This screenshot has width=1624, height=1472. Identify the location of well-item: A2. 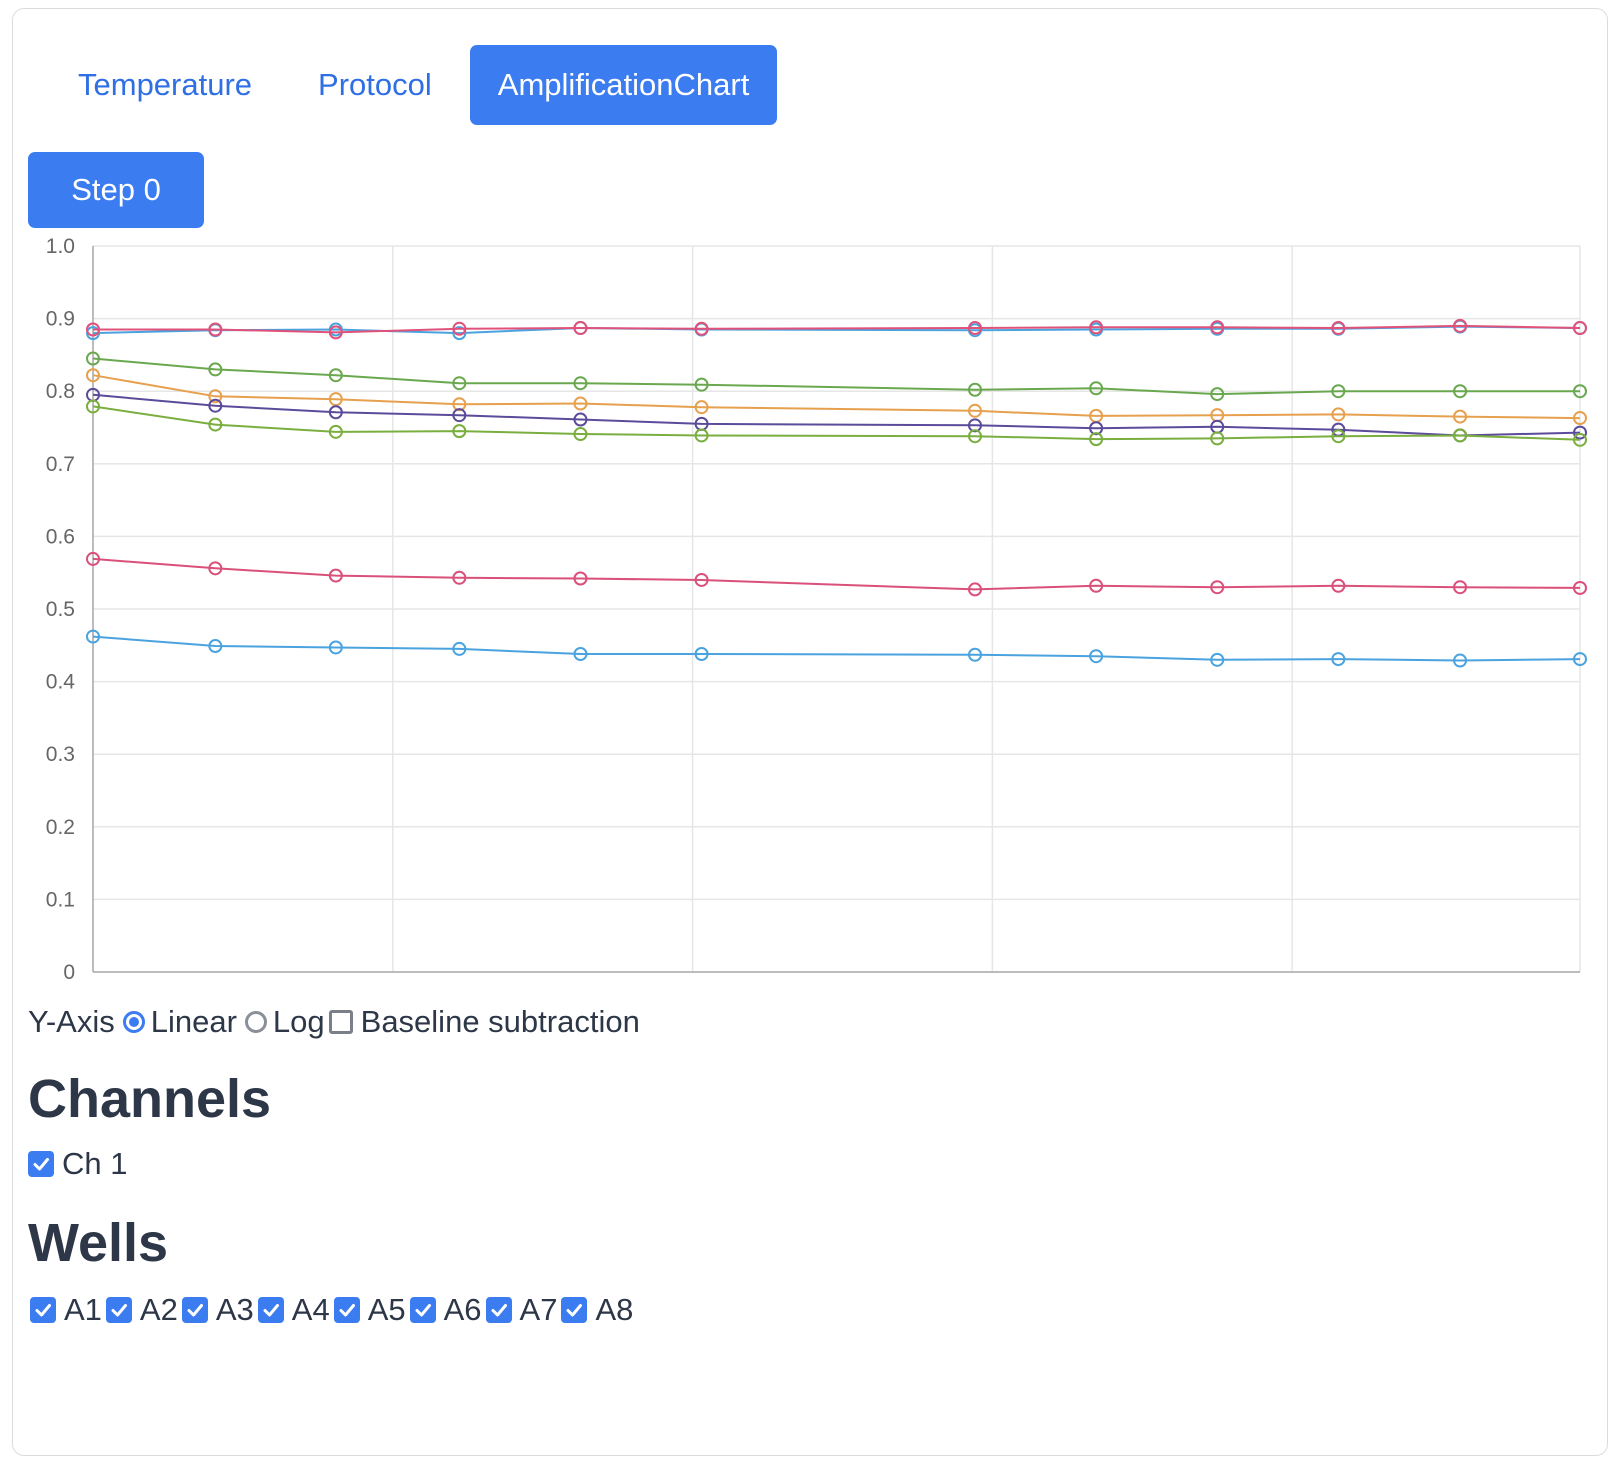
(141, 1310).